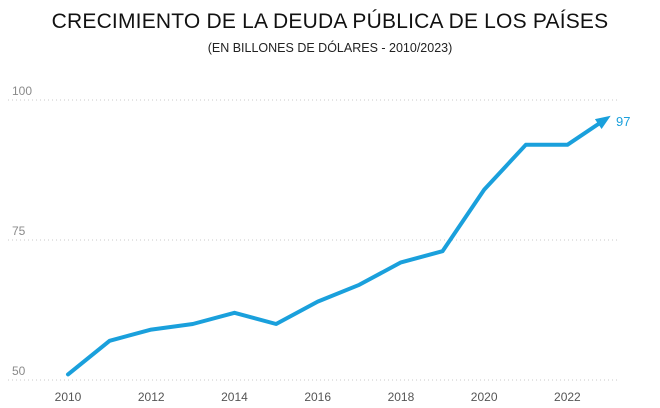 The height and width of the screenshot is (408, 660). I want to click on y-tick-label: 75, so click(19, 231).